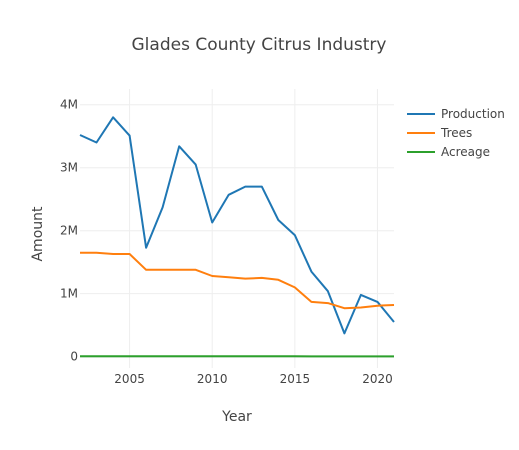 Image resolution: width=519 pixels, height=450 pixels. I want to click on legend: Production Trees Acreage, so click(456, 133).